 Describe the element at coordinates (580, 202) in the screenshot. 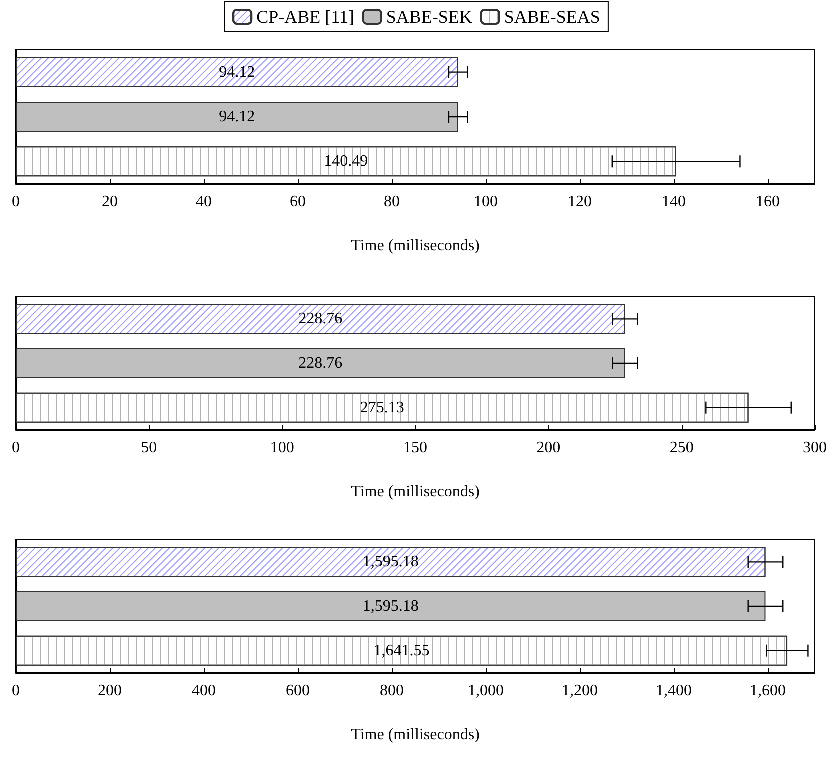

I see `x-tick-label: 120` at that location.